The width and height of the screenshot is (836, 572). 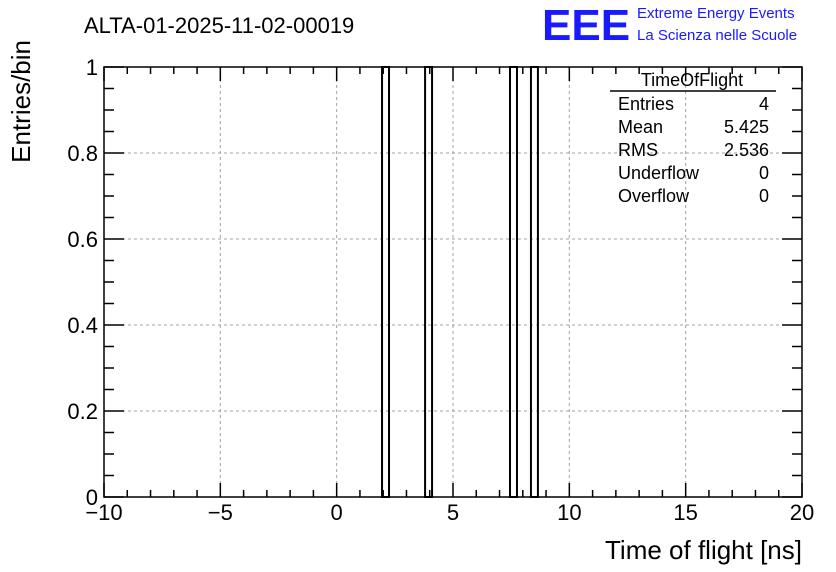 I want to click on x-tick-label: −5, so click(x=220, y=512).